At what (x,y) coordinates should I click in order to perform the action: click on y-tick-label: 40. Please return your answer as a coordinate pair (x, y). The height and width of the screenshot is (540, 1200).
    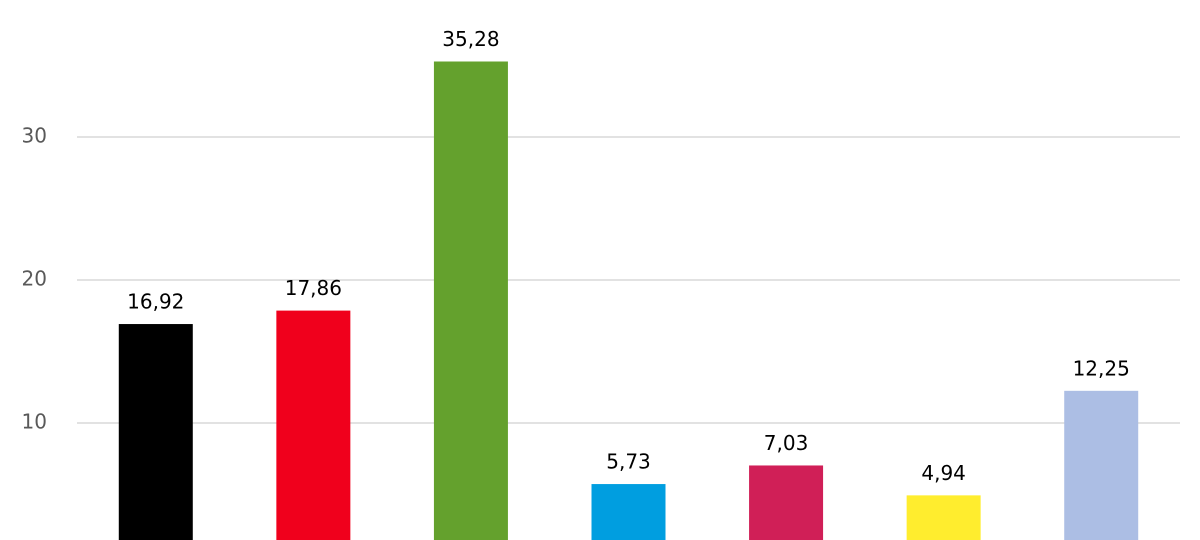
    Looking at the image, I should click on (34, 2).